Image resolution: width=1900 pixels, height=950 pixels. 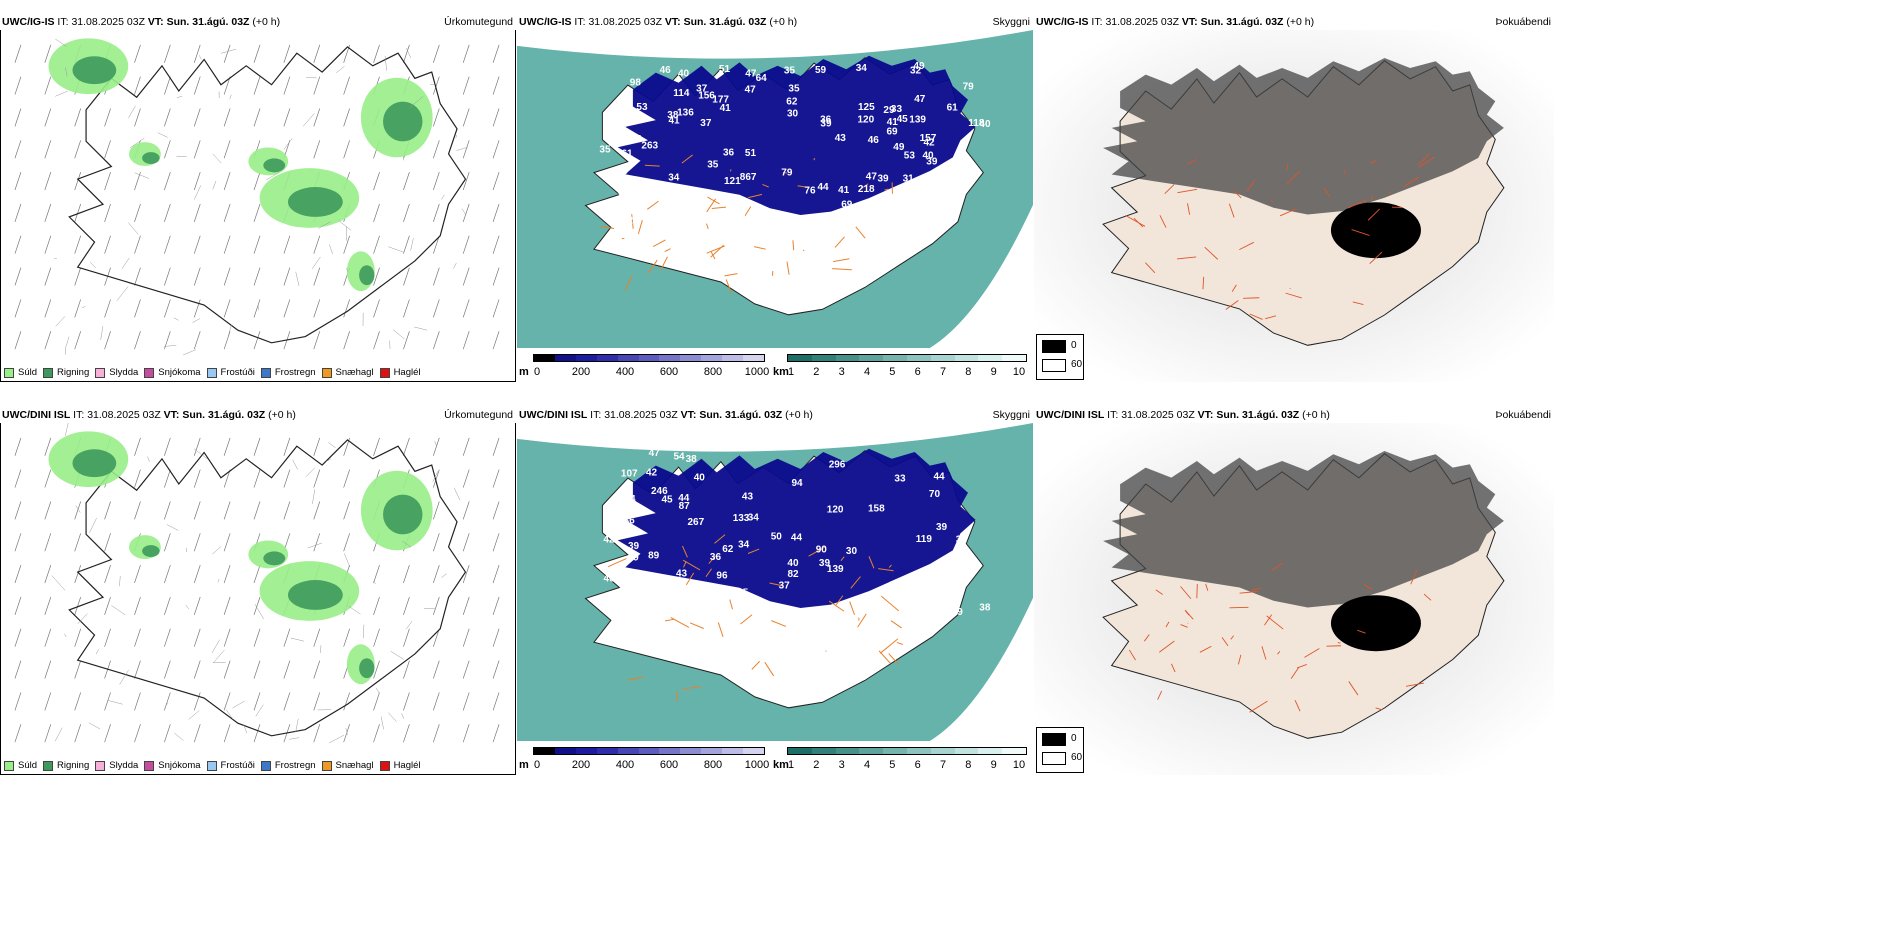 I want to click on colorbar-tick: 1000, so click(x=757, y=765).